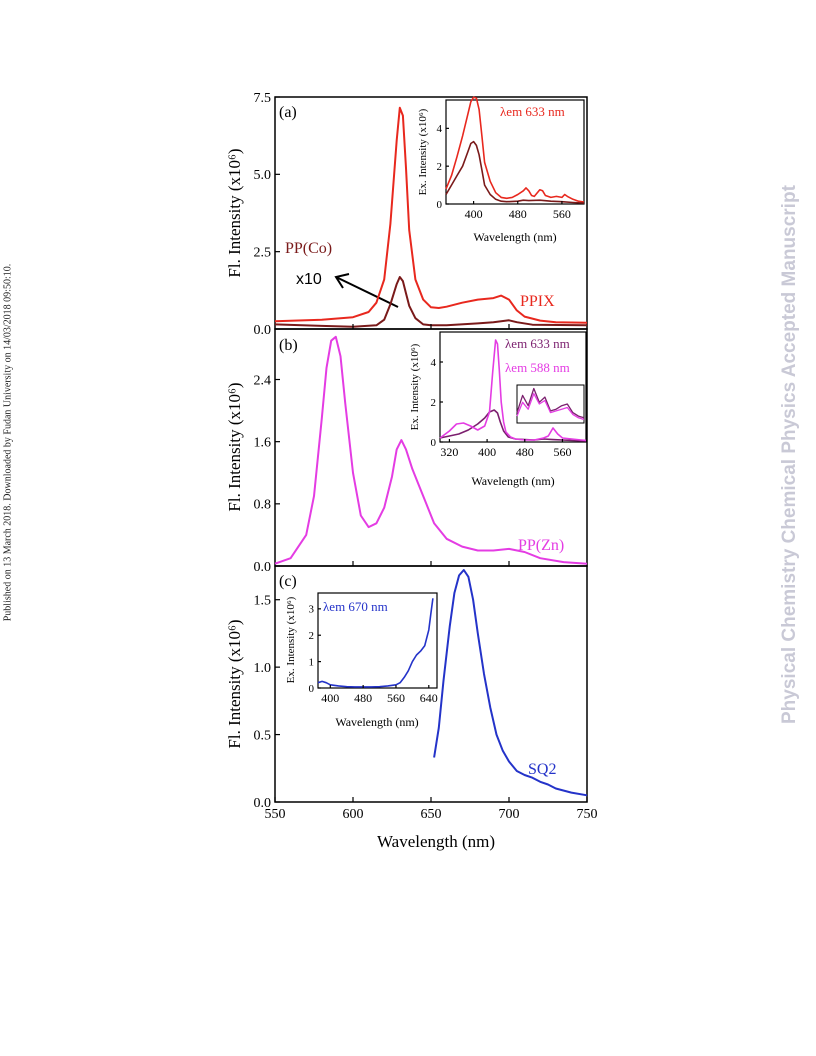 Image resolution: width=816 pixels, height=1056 pixels. What do you see at coordinates (423, 151) in the screenshot?
I see `inset-a-ylabel: Ex. Intensity (x10⁶)` at bounding box center [423, 151].